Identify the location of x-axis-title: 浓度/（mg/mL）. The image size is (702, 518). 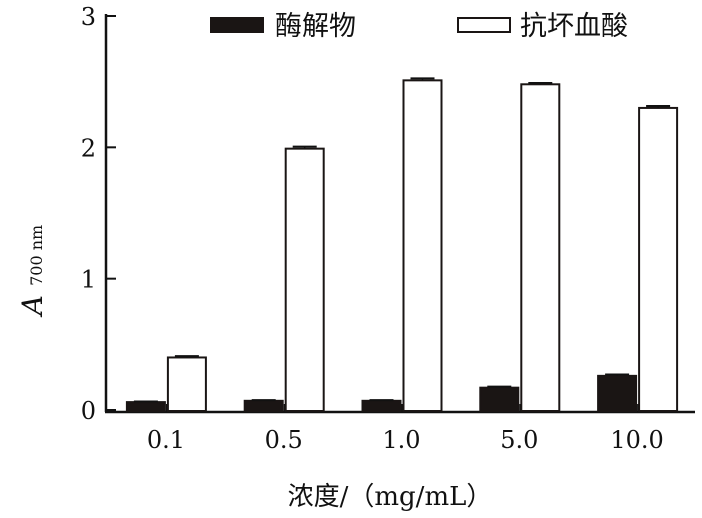
(390, 497).